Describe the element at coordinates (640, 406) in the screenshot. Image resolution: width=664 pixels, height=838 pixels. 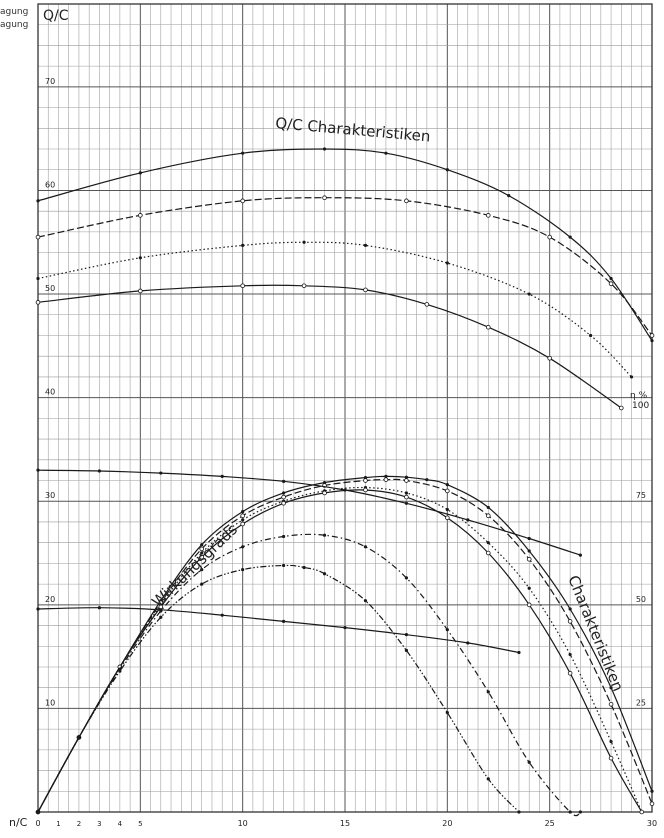
I see `right-axis-title-value: 100` at that location.